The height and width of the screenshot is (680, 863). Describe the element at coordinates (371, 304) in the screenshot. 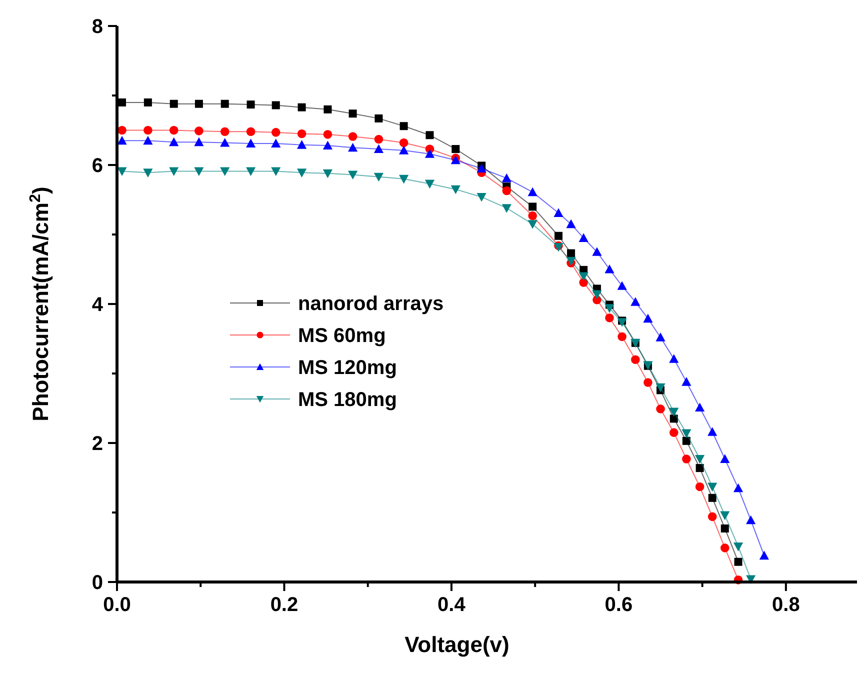

I see `legend-label: nanorod arrays` at that location.